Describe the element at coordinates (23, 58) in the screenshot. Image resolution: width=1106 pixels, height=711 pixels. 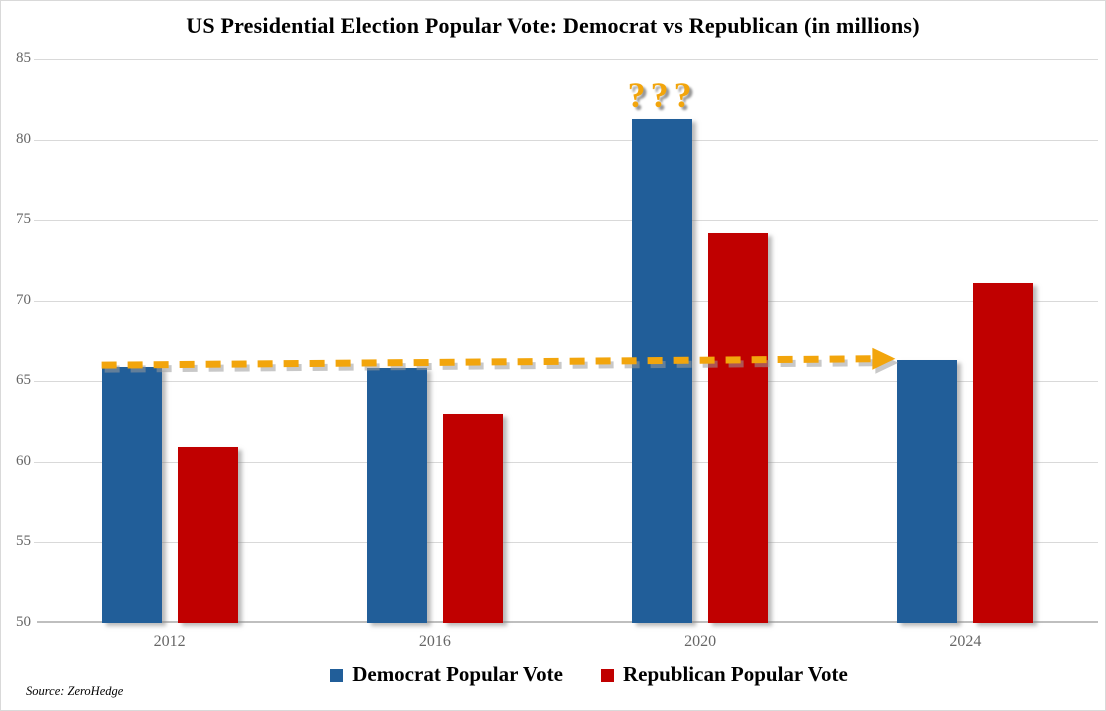
I see `y-tick-label: 85` at that location.